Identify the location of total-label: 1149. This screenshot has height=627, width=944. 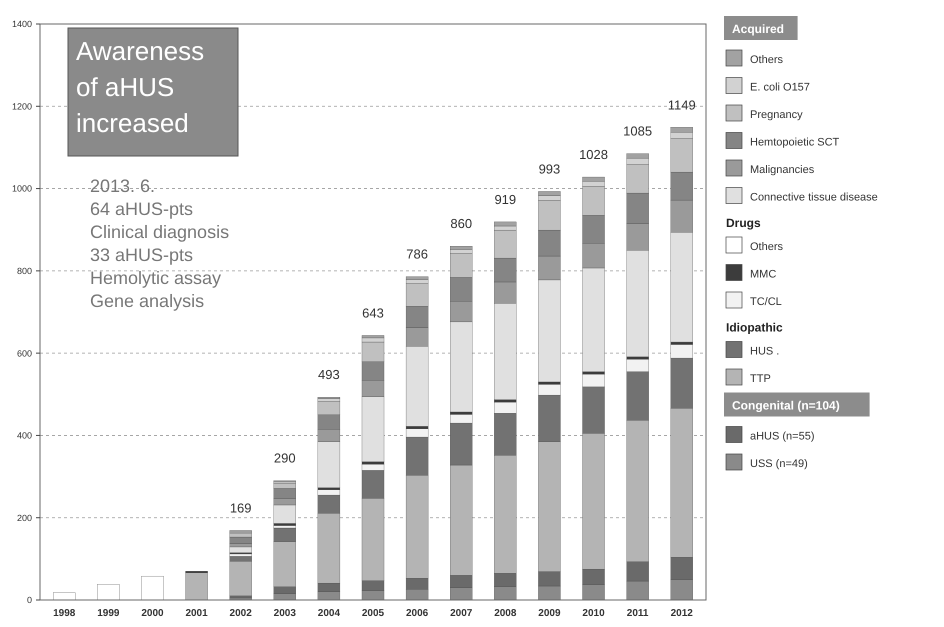
(682, 104).